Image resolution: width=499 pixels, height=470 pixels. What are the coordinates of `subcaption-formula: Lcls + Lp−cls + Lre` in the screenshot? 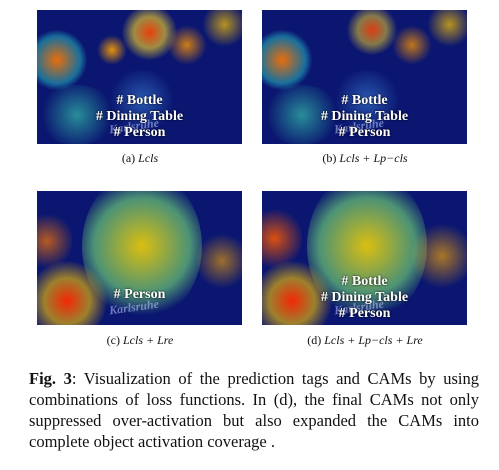 It's located at (373, 340).